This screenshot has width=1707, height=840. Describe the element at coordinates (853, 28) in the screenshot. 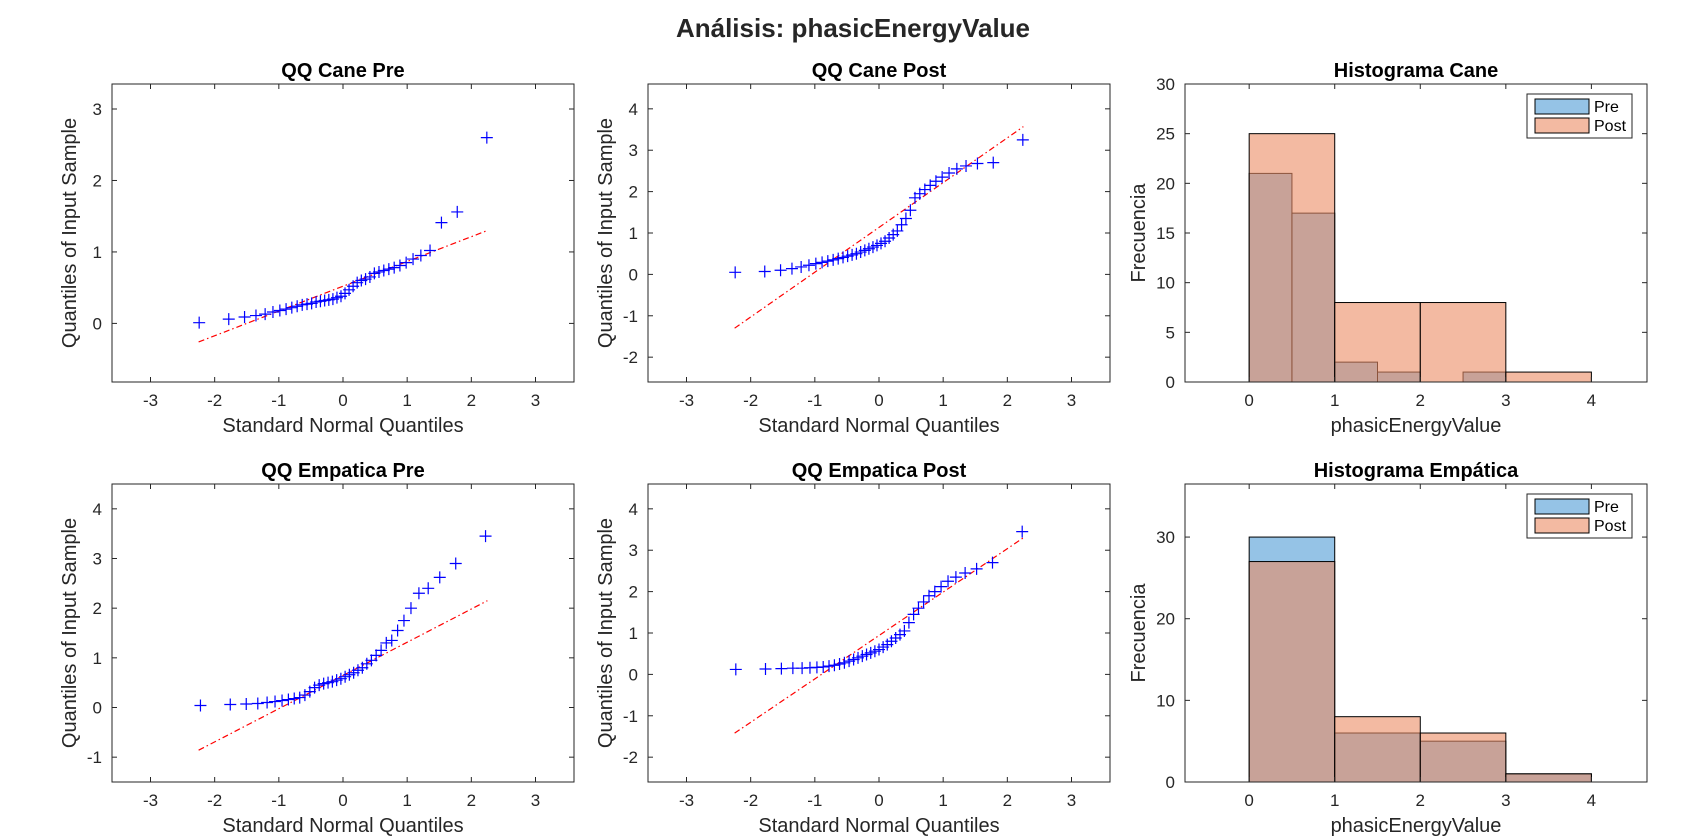

I see `figure-title: Análisis: phasicEnergyValue` at that location.